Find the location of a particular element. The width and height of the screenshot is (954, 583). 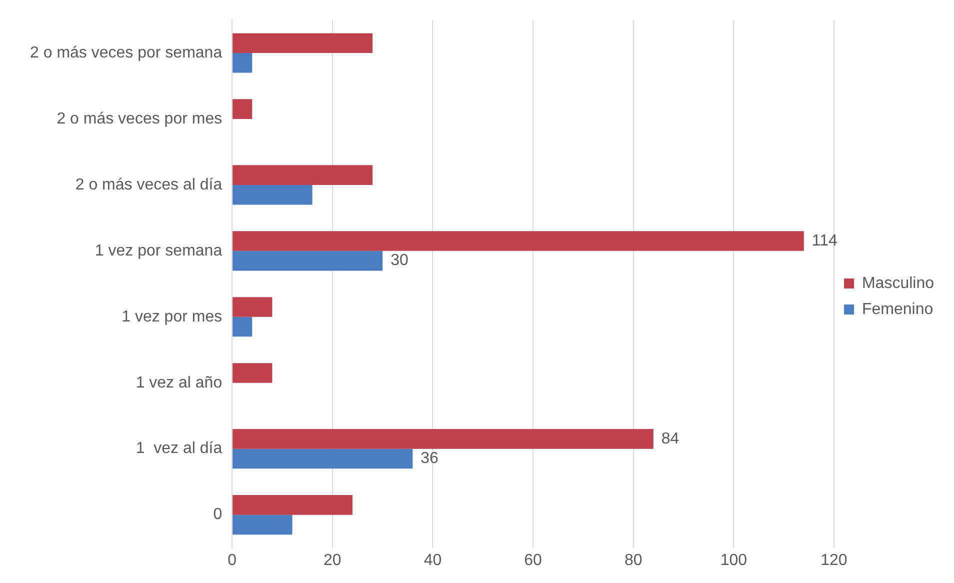

data-label: 114 is located at coordinates (825, 241).